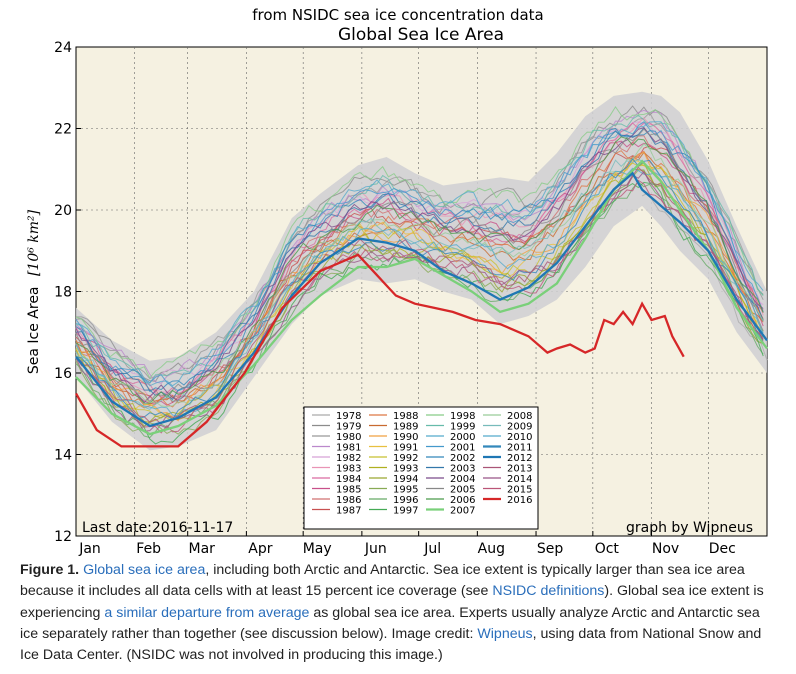 This screenshot has width=796, height=674. What do you see at coordinates (63, 293) in the screenshot?
I see `y-tick-label: 18` at bounding box center [63, 293].